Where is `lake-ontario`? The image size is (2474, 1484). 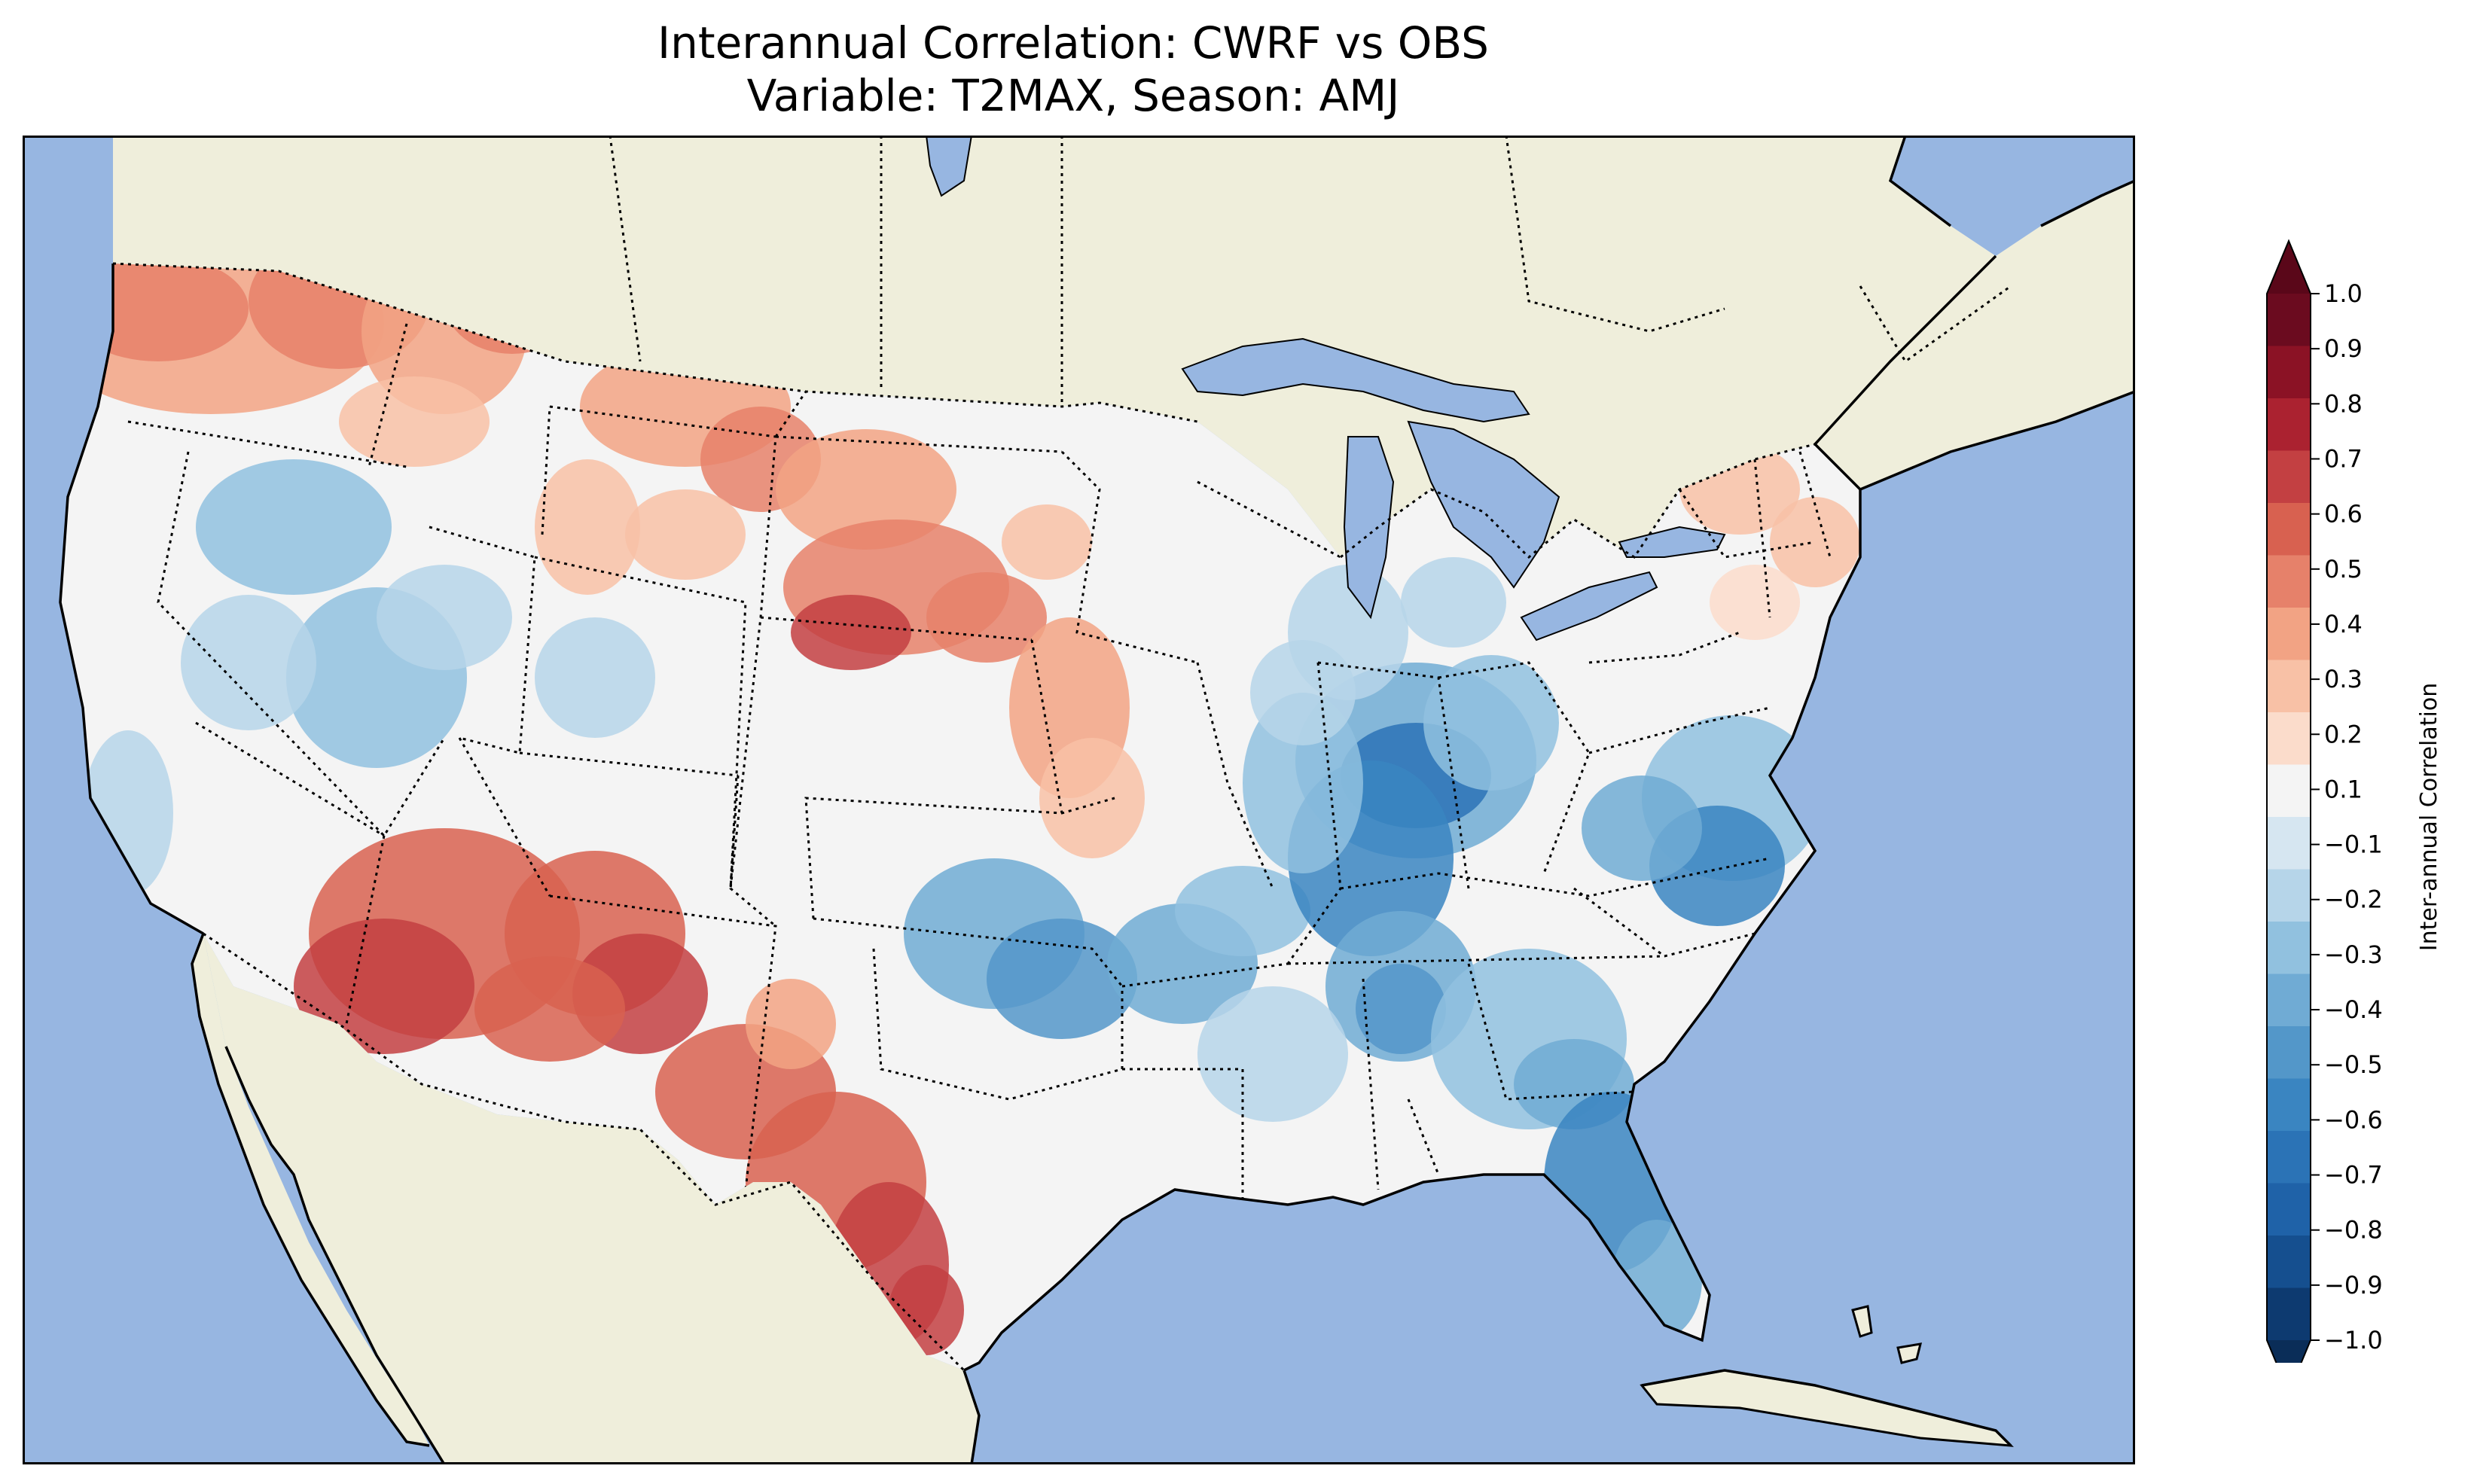 lake-ontario is located at coordinates (1672, 542).